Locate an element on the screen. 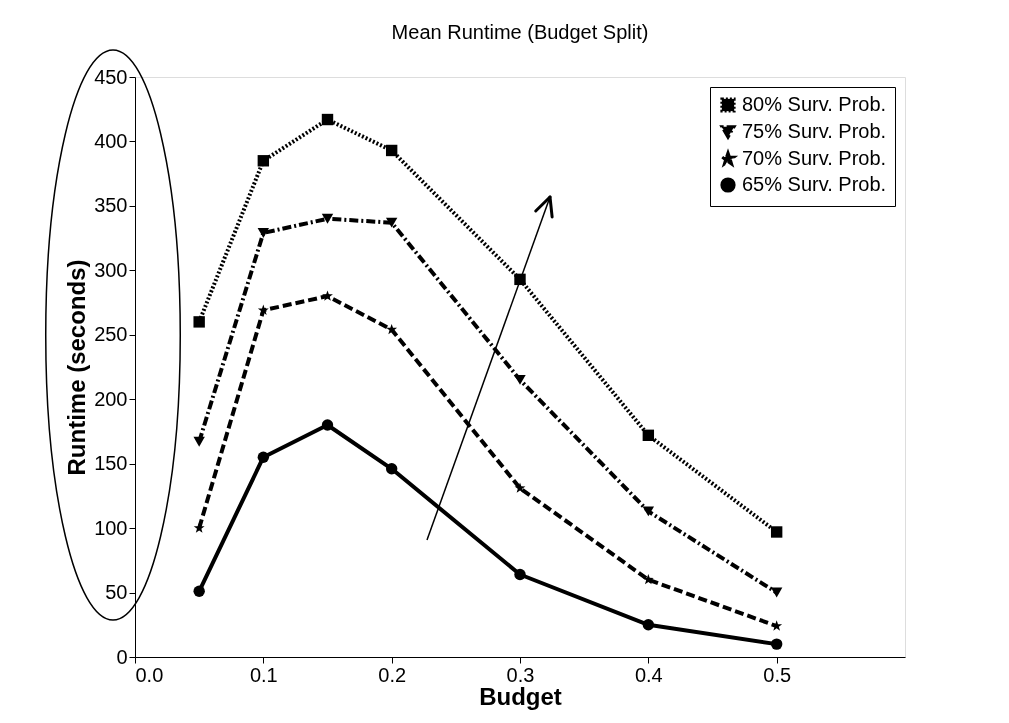 The width and height of the screenshot is (1009, 723). y-axis-title: Runtime (seconds) is located at coordinates (77, 367).